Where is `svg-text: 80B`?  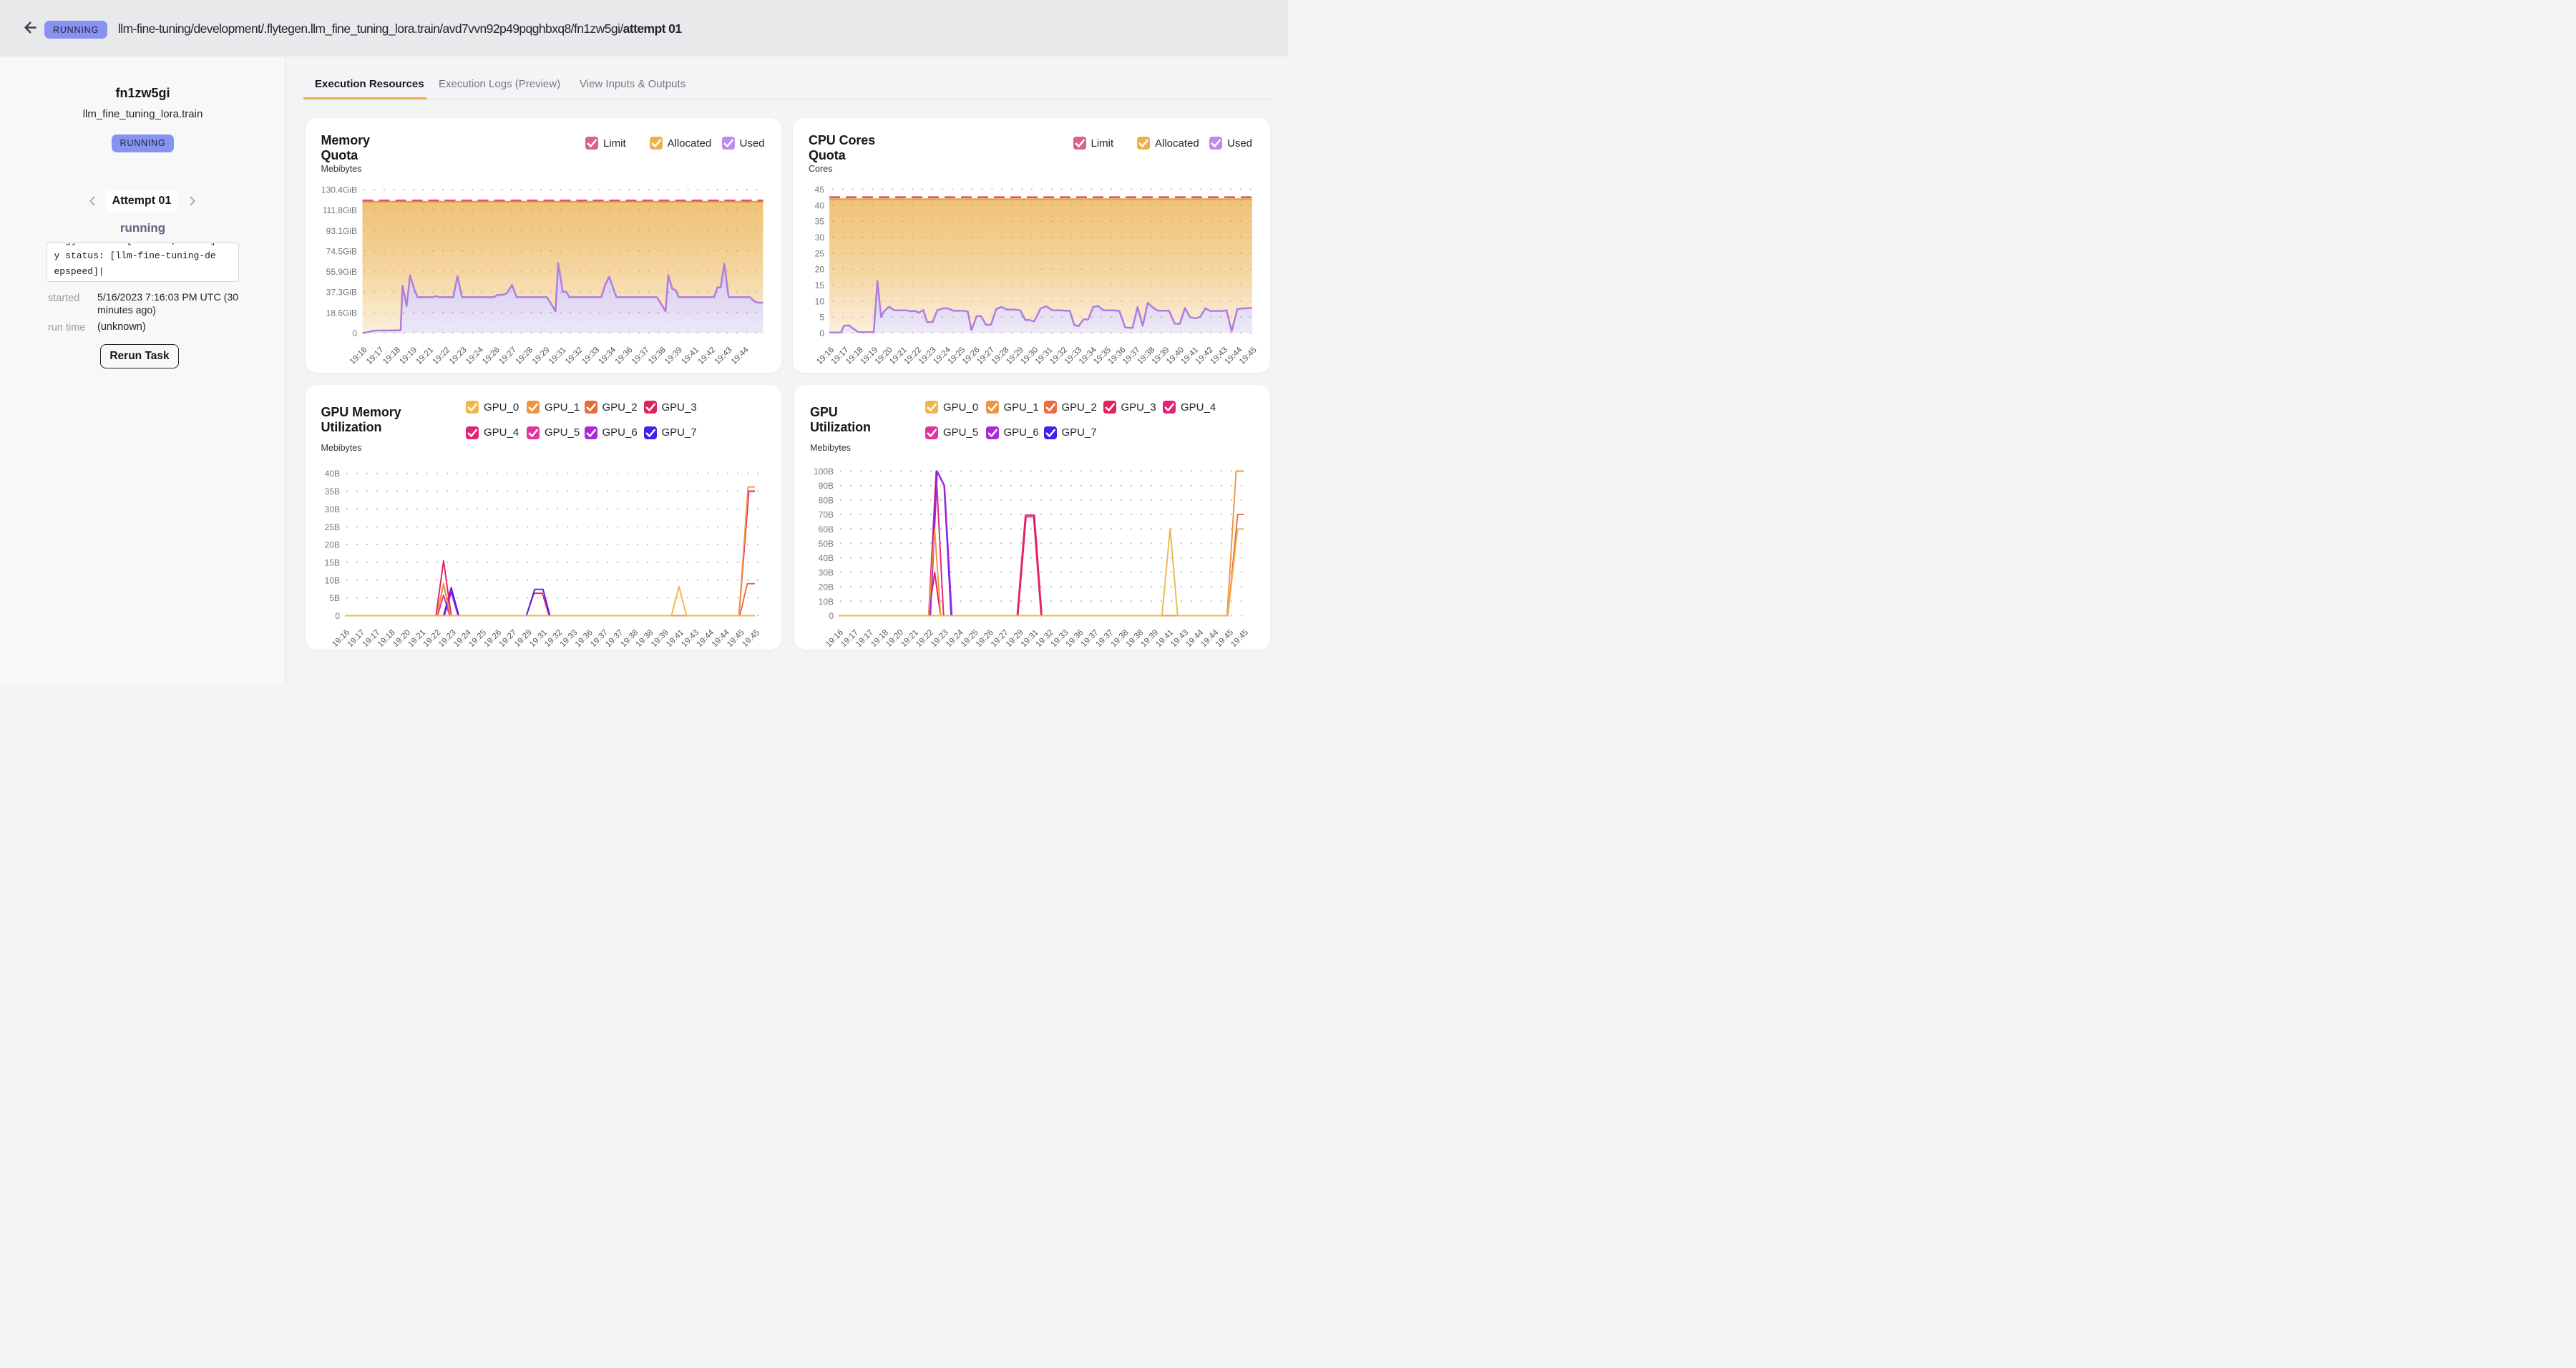
svg-text: 80B is located at coordinates (826, 500).